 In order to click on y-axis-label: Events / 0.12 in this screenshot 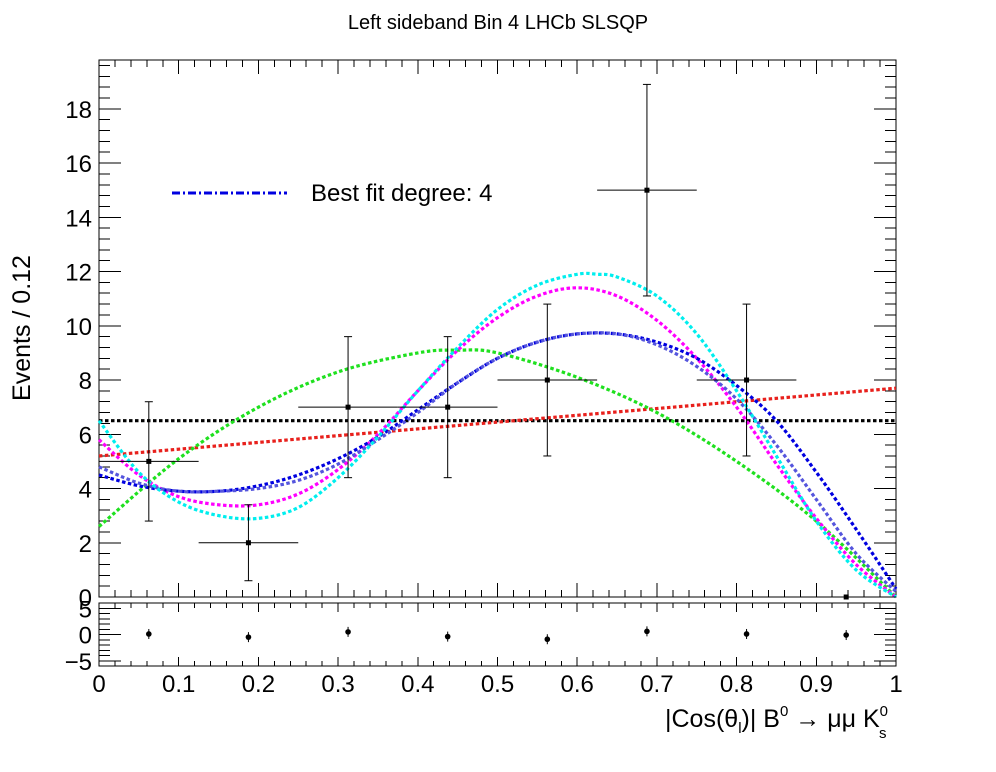, I will do `click(22, 328)`.